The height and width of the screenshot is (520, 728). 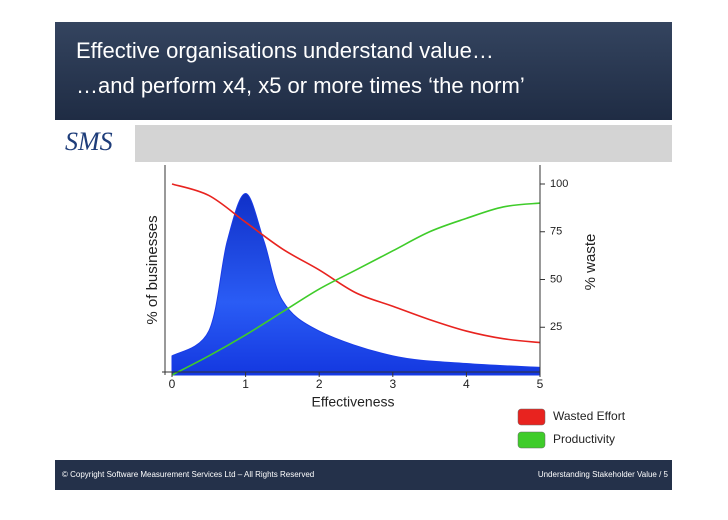 What do you see at coordinates (403, 143) in the screenshot?
I see `logo-strip` at bounding box center [403, 143].